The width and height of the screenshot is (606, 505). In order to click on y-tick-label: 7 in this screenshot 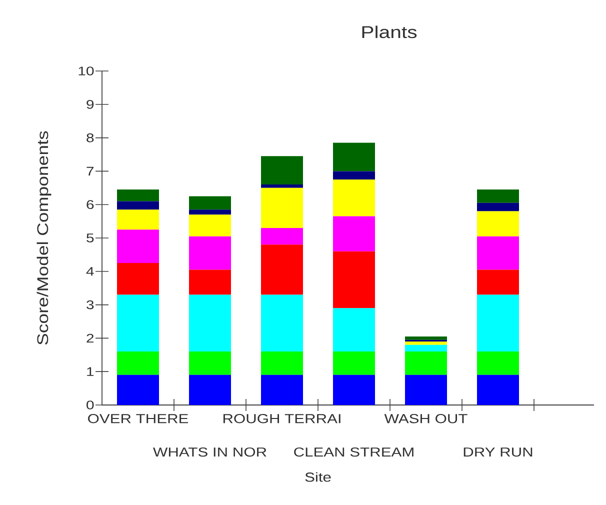, I will do `click(90, 171)`.